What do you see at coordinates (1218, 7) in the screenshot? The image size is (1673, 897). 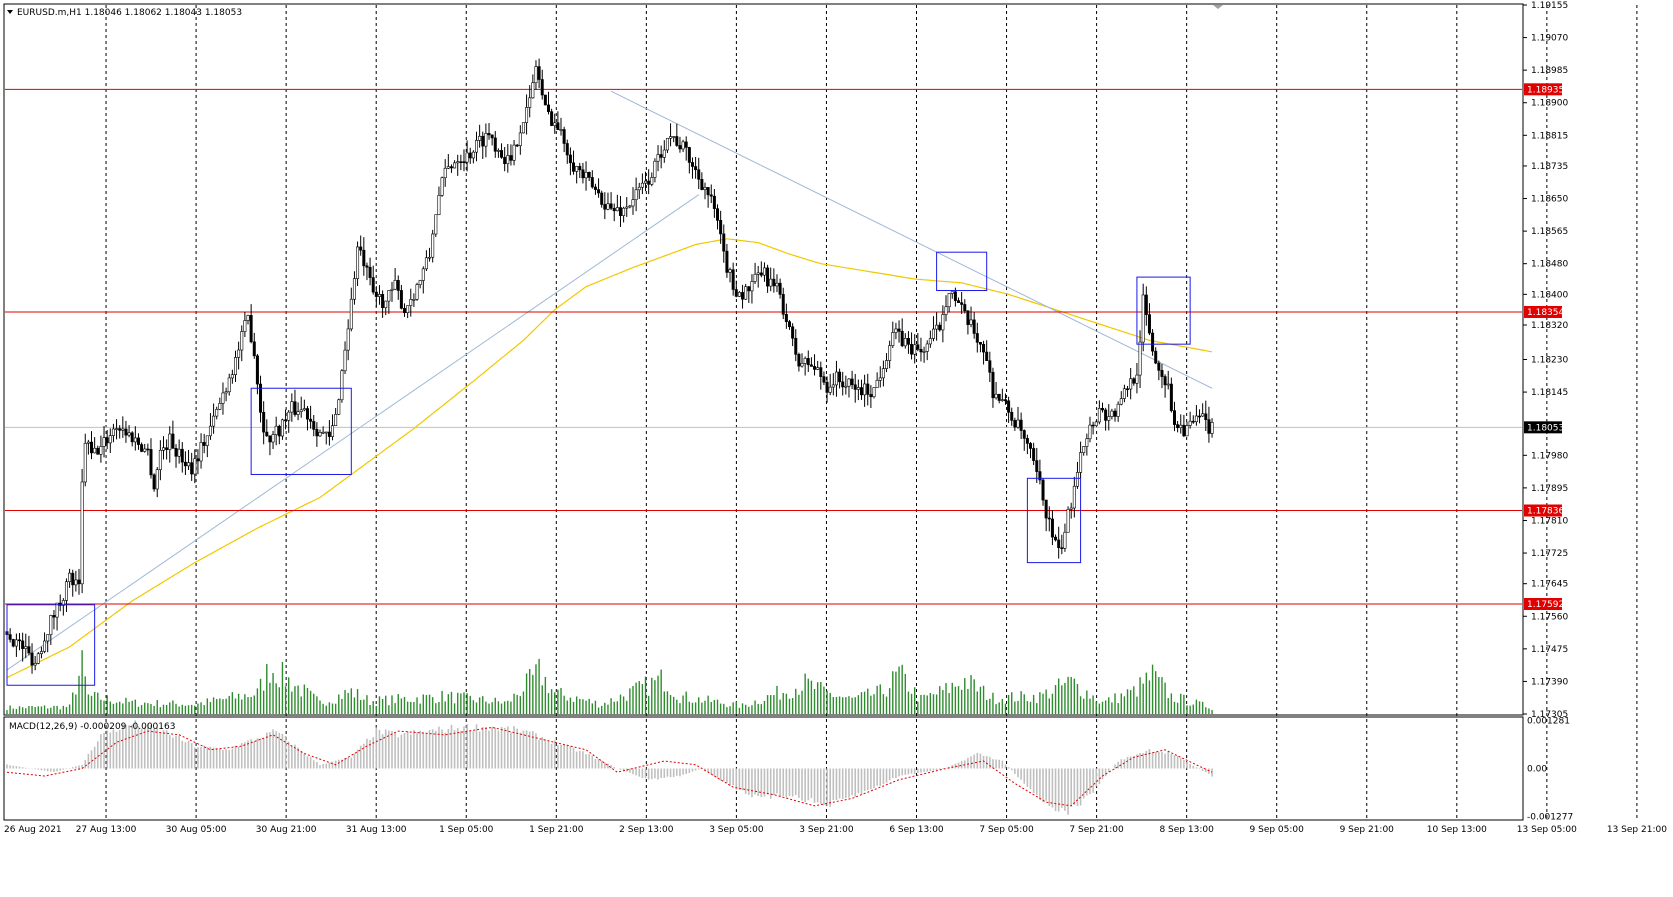 I see `chart-shift-marker-icon` at bounding box center [1218, 7].